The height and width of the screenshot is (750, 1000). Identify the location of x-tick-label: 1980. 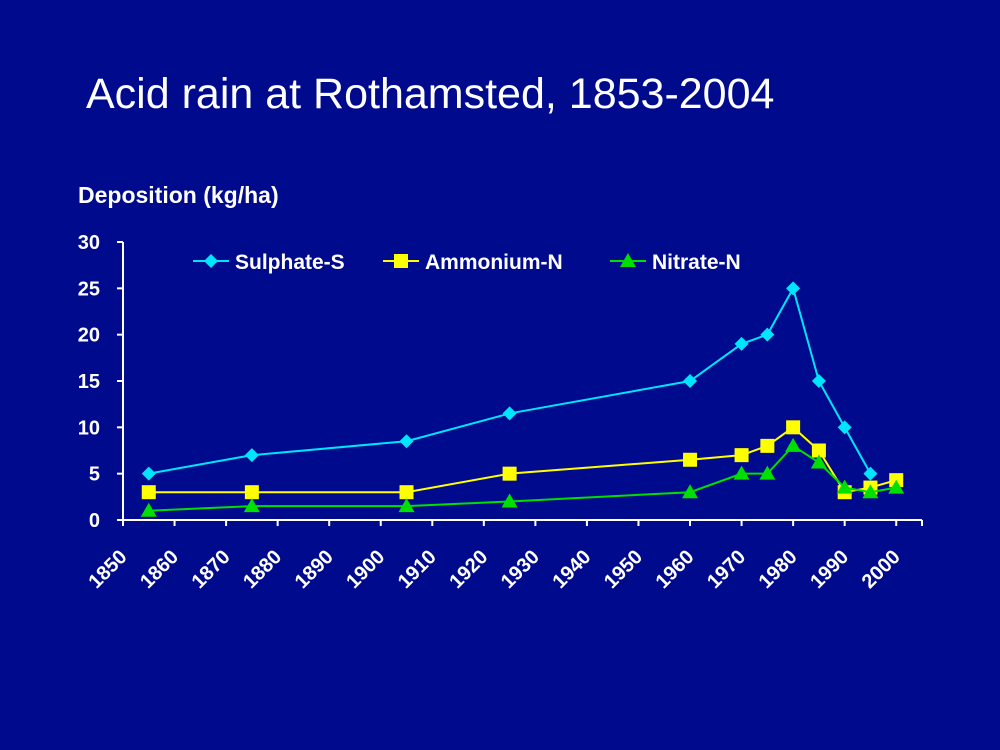
(778, 569).